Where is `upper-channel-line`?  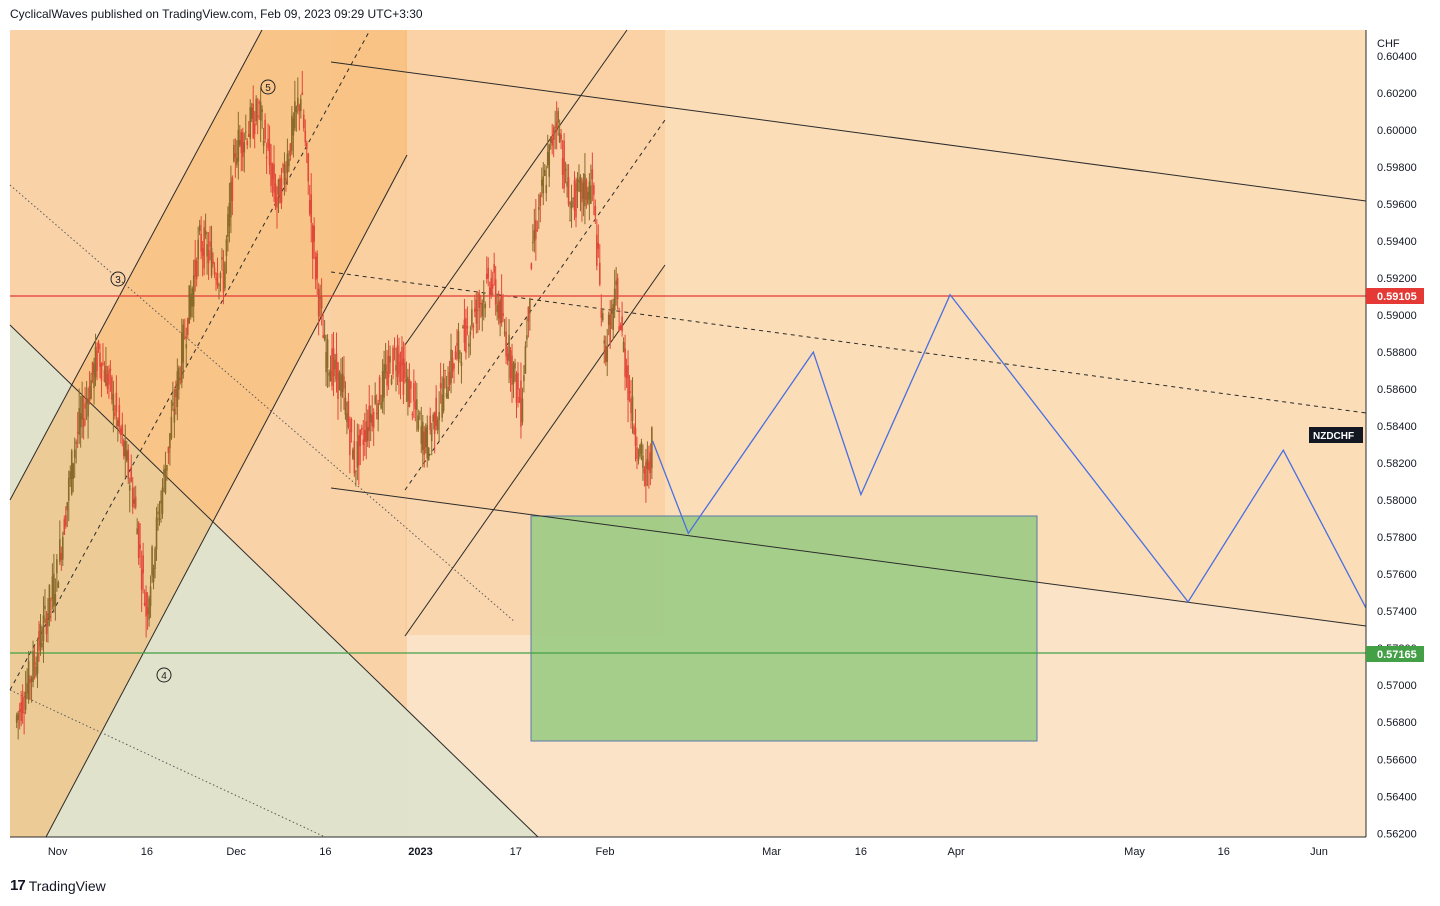
upper-channel-line is located at coordinates (848, 131).